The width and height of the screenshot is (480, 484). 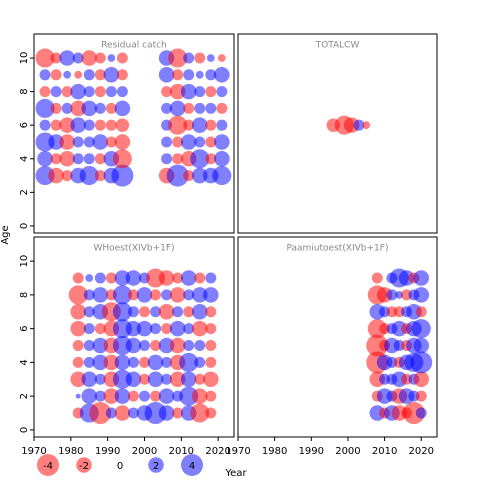 I want to click on legend-label: 4, so click(x=192, y=466).